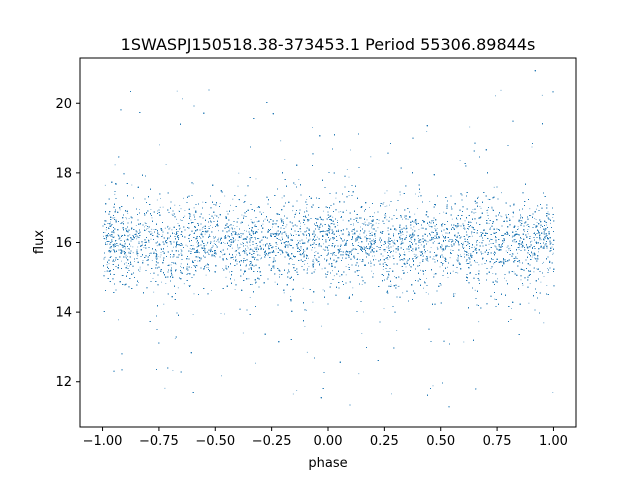  Describe the element at coordinates (215, 441) in the screenshot. I see `x-tick-label: −0.50` at that location.